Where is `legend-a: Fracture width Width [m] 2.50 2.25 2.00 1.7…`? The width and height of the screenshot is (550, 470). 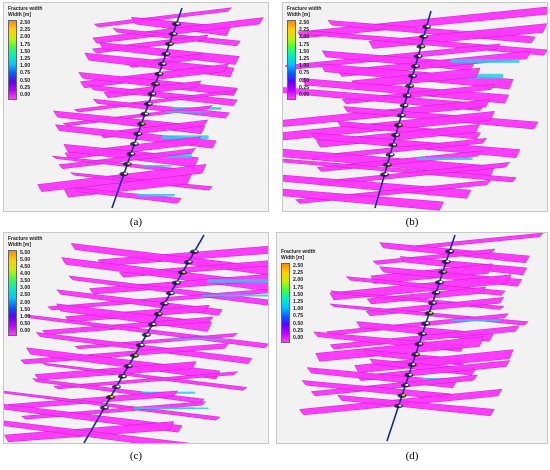 legend-a: Fracture width Width [m] 2.50 2.25 2.00 1.7… is located at coordinates (25, 53).